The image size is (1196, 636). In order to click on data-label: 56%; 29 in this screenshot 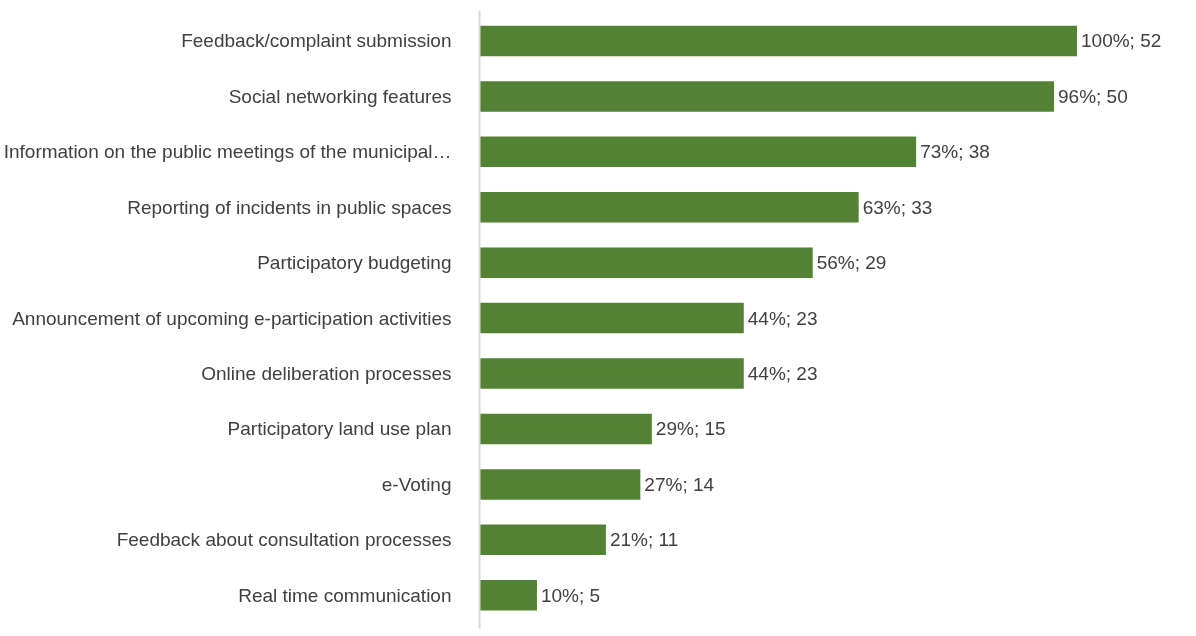, I will do `click(851, 263)`.